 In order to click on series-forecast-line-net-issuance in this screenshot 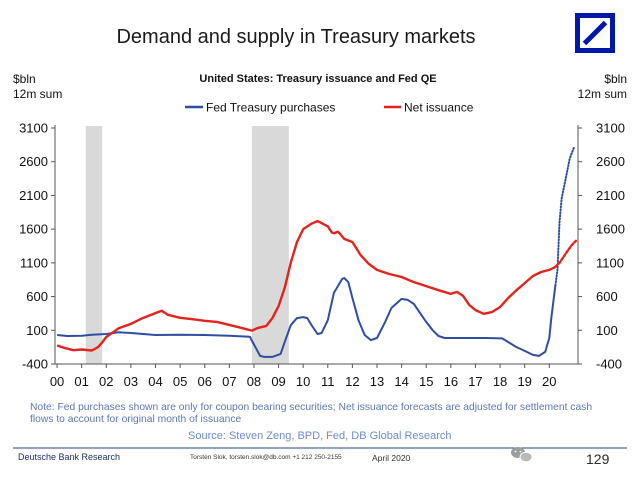, I will do `click(566, 254)`.